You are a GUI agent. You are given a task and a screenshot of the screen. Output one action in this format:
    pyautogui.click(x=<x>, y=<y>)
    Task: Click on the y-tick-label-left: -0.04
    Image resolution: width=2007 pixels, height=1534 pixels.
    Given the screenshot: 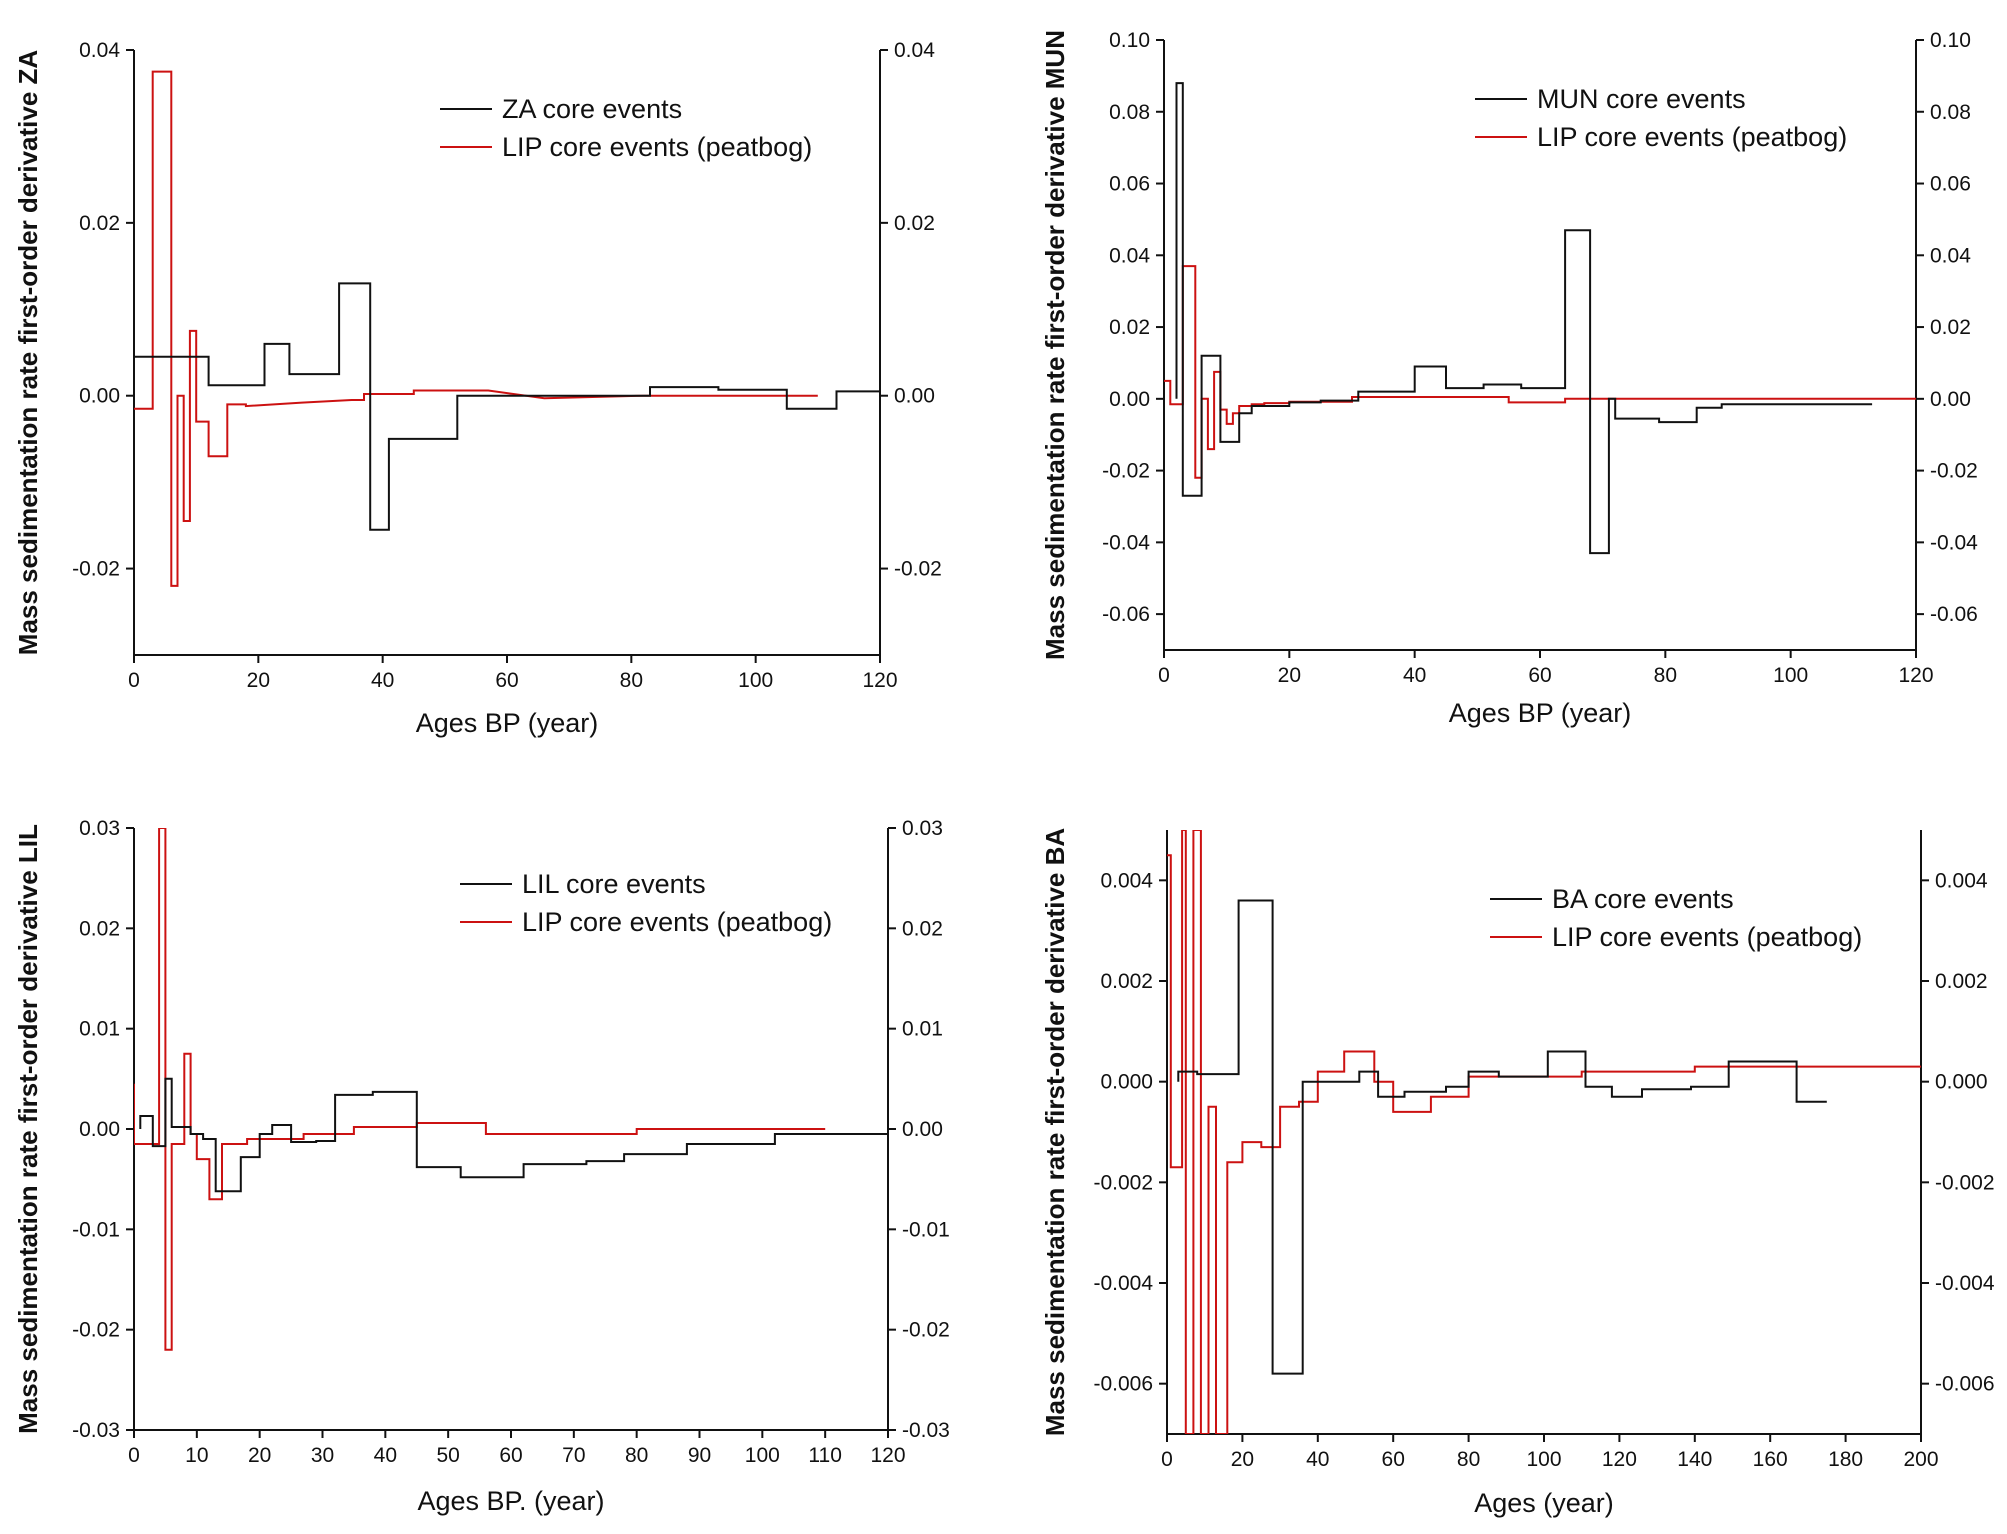 What is the action you would take?
    pyautogui.click(x=1126, y=542)
    